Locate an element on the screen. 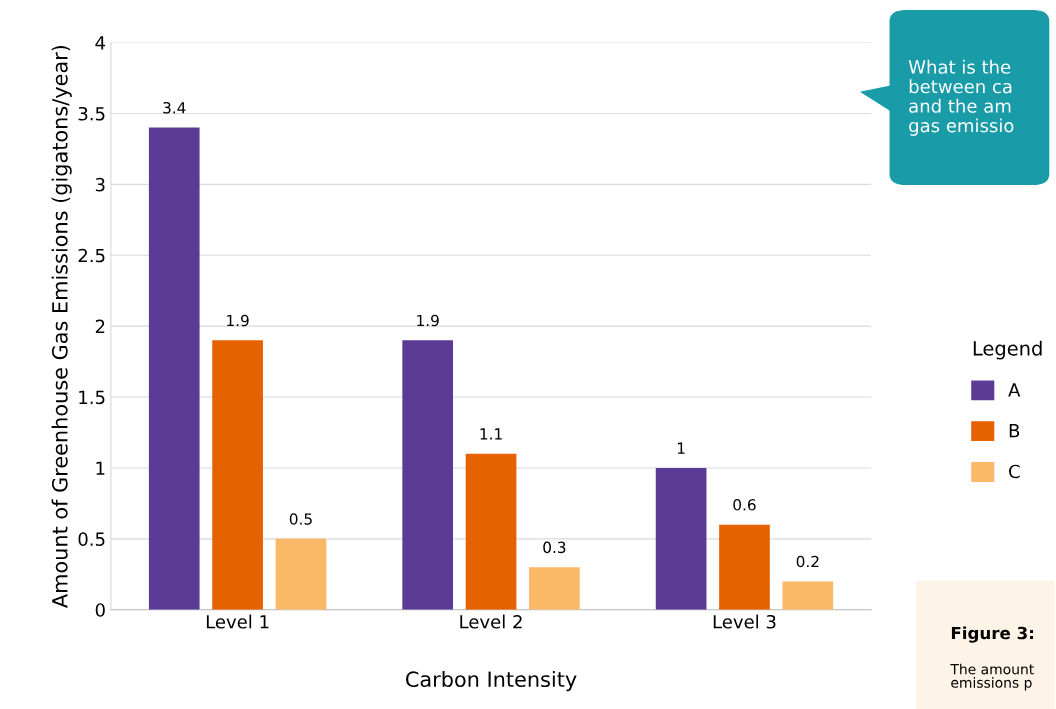 The image size is (1056, 709). legend-title: Legend is located at coordinates (1007, 350).